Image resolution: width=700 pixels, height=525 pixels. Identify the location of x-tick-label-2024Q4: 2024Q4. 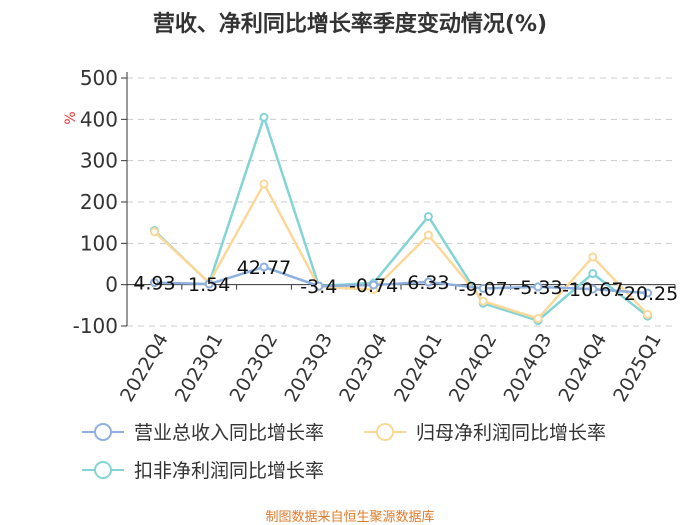
(582, 368).